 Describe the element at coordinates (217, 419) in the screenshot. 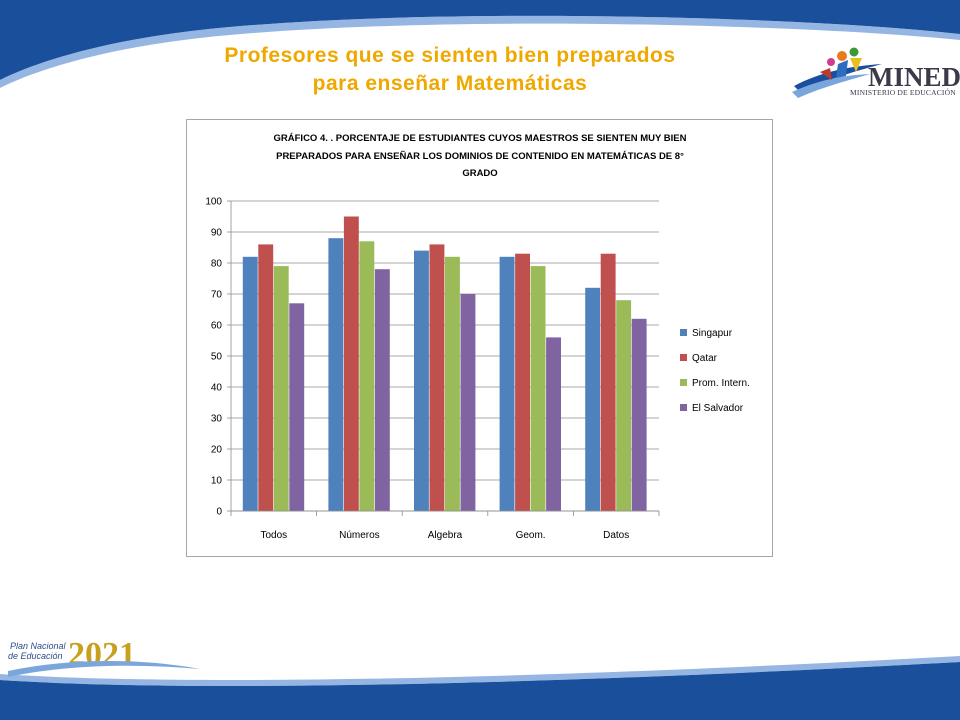

I see `y-tick-label: 30` at that location.